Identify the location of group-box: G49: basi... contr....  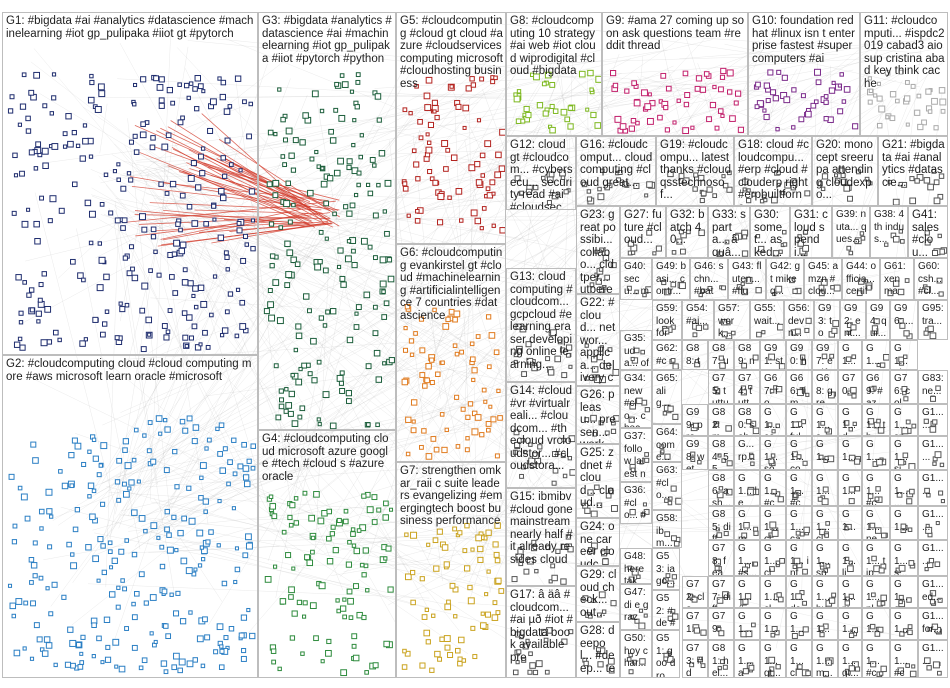
(671, 279).